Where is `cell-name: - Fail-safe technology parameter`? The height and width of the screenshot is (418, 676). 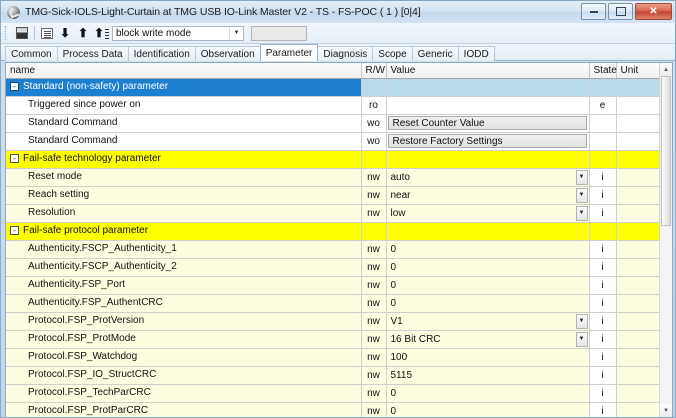 cell-name: - Fail-safe technology parameter is located at coordinates (184, 159).